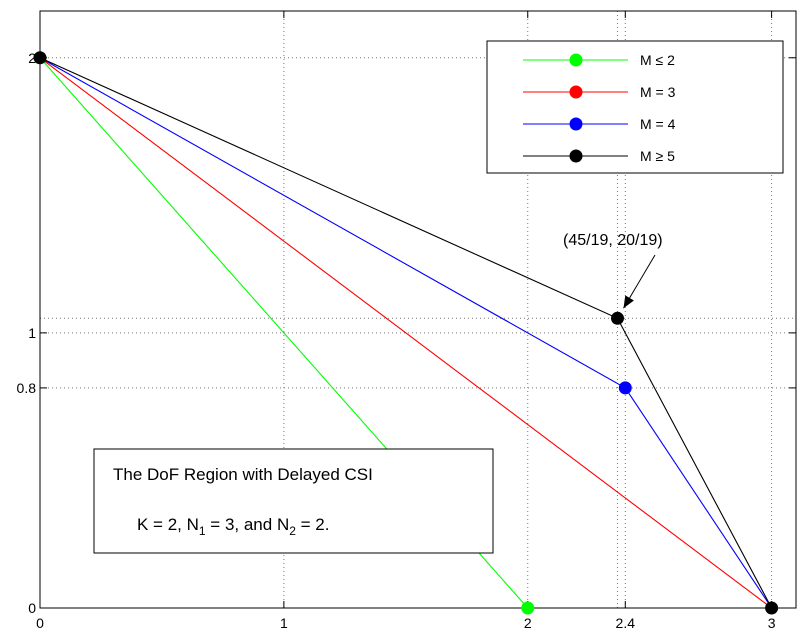 This screenshot has height=641, width=807. What do you see at coordinates (613, 270) in the screenshot?
I see `annotation: (45/19, 20/19)` at bounding box center [613, 270].